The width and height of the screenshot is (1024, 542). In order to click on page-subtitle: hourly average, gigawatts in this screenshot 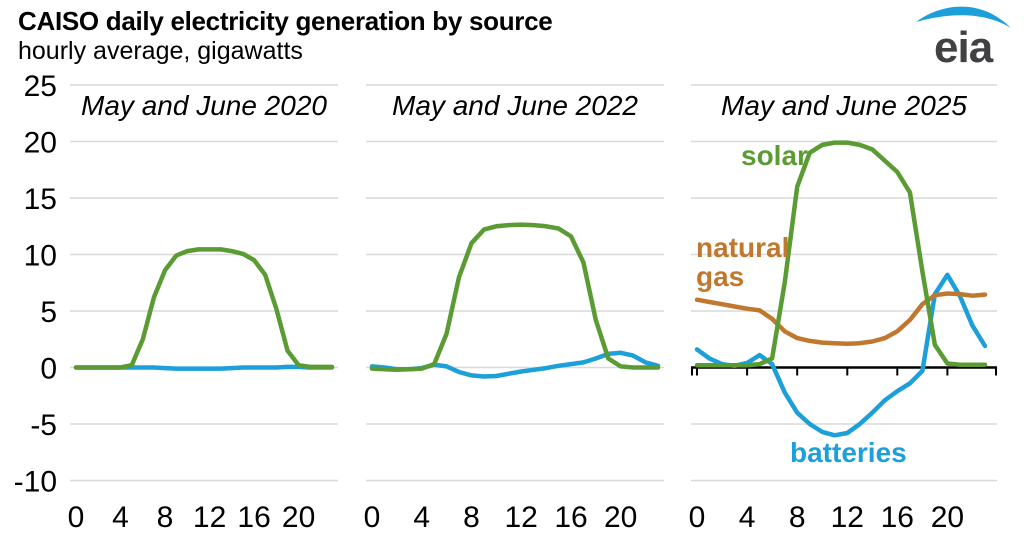, I will do `click(160, 51)`.